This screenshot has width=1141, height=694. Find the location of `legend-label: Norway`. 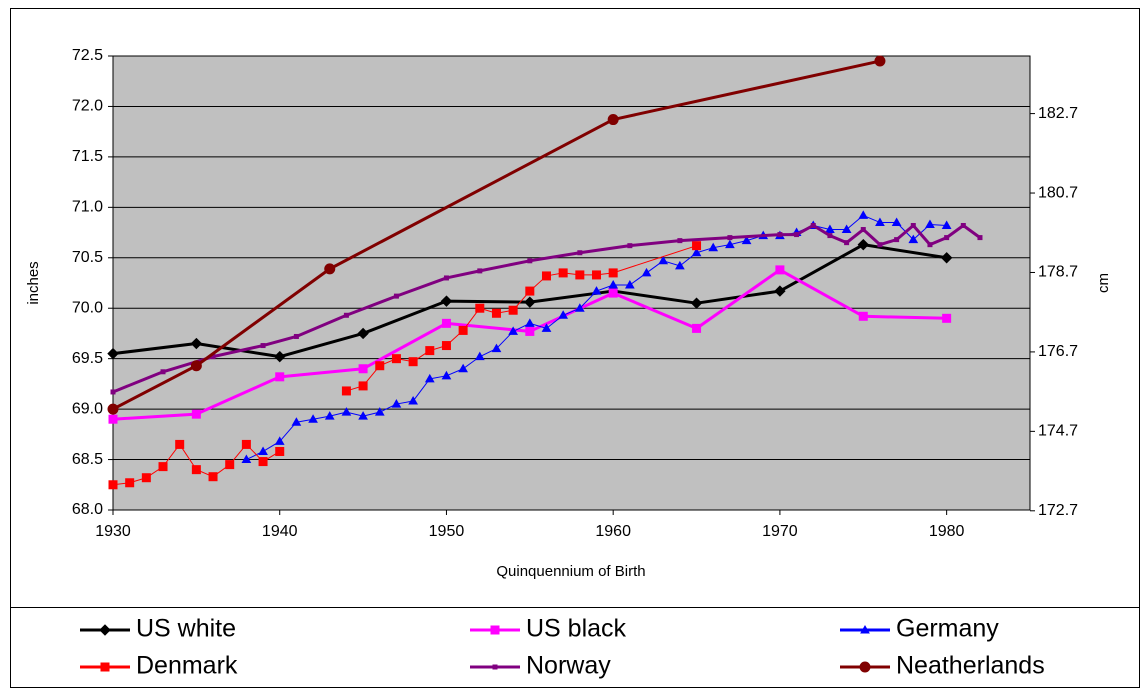

legend-label: Norway is located at coordinates (568, 666).